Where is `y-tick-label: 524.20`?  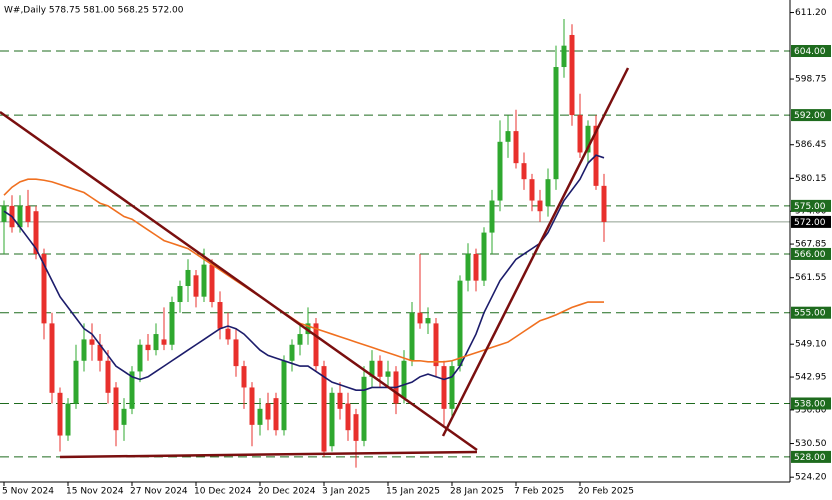 y-tick-label: 524.20 is located at coordinates (811, 478).